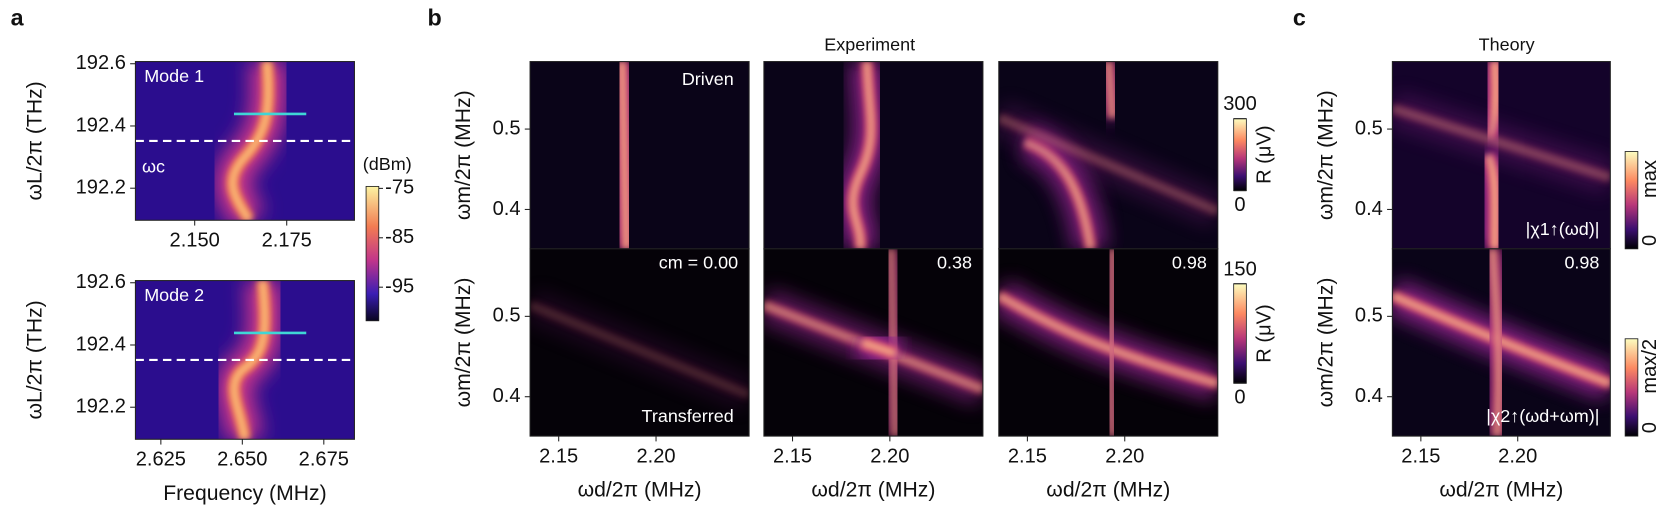 The image size is (1659, 522). What do you see at coordinates (161, 460) in the screenshot?
I see `x-tick-label: 2.625` at bounding box center [161, 460].